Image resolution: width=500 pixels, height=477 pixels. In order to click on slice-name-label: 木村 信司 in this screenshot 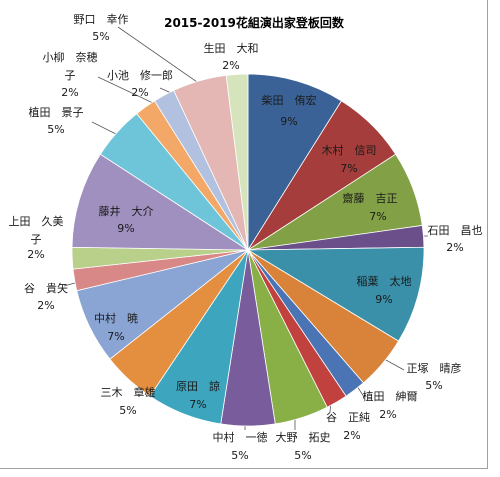, I will do `click(349, 150)`.